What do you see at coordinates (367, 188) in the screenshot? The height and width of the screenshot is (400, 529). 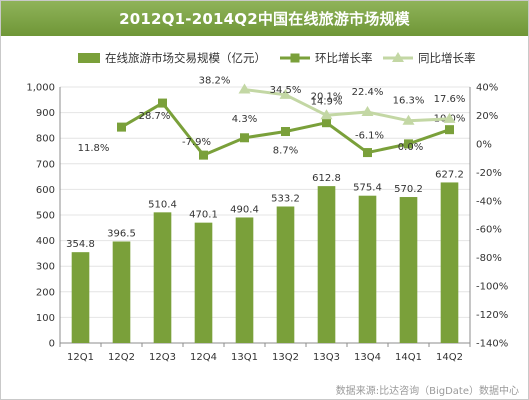 I see `bar-label: 575.4` at bounding box center [367, 188].